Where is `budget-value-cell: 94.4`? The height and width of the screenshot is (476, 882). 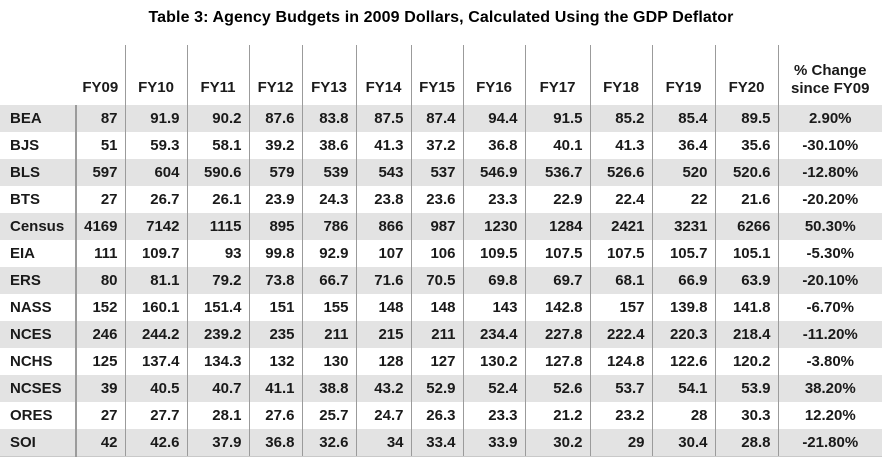 budget-value-cell: 94.4 is located at coordinates (494, 118).